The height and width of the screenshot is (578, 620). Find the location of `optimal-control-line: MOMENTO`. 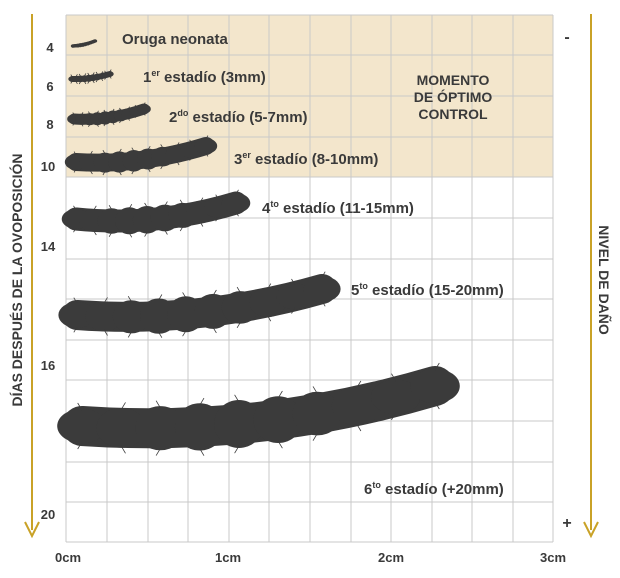

optimal-control-line: MOMENTO is located at coordinates (453, 80).